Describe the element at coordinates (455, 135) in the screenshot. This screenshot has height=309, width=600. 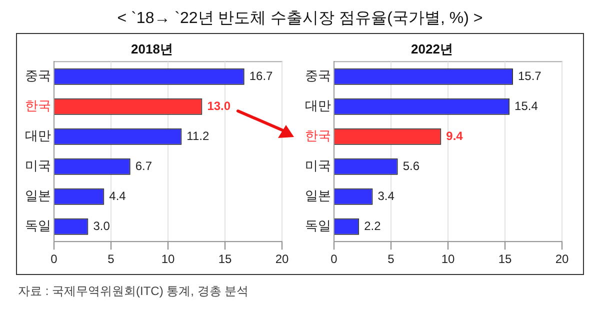
I see `data-label: 9.4` at that location.